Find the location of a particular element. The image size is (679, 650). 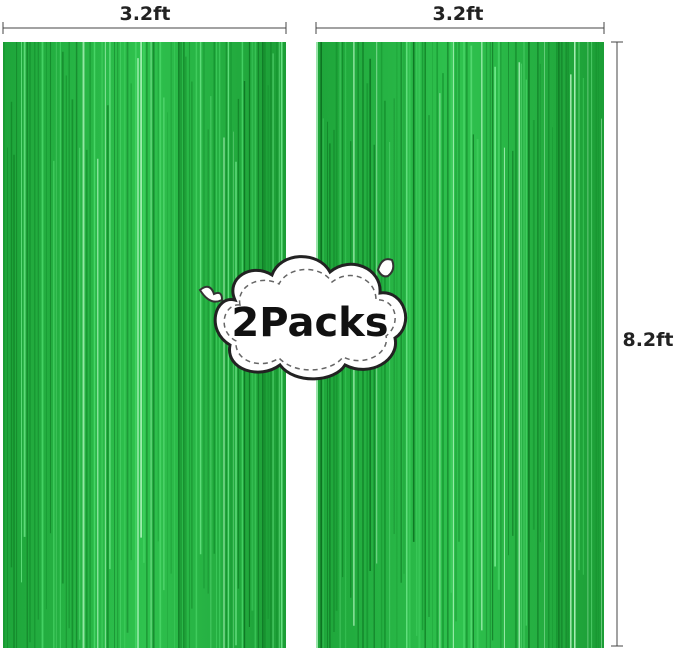

cloud-stitch is located at coordinates (309, 319).